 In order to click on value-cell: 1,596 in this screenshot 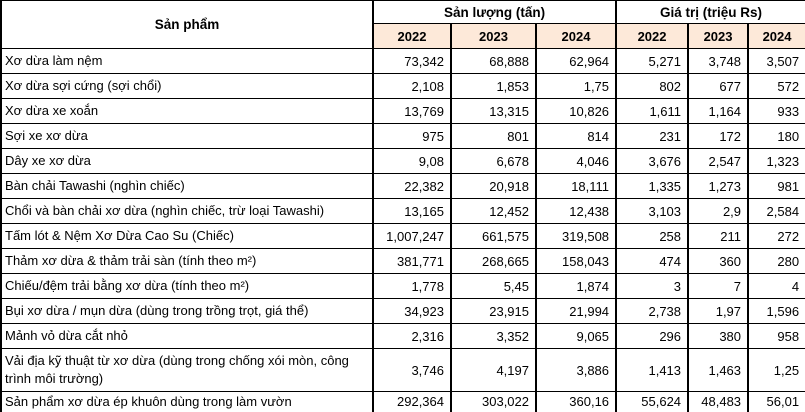, I will do `click(776, 311)`.